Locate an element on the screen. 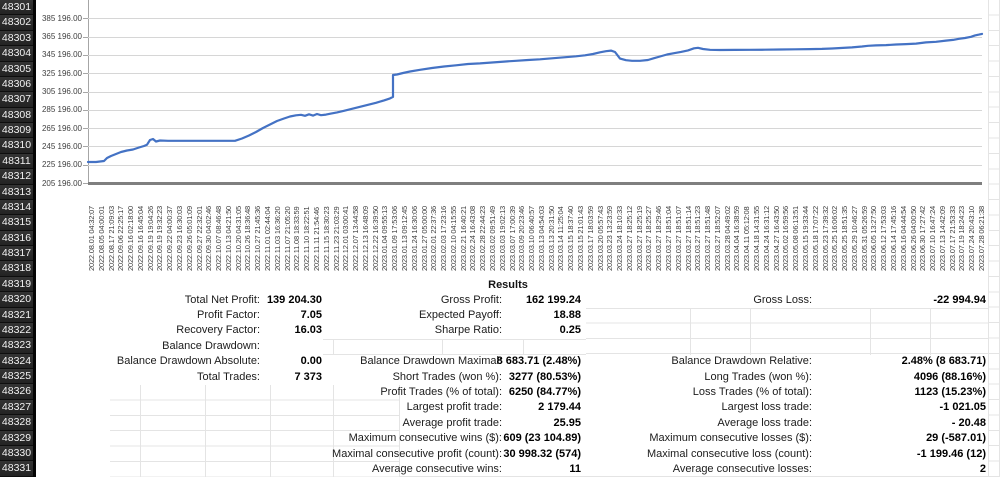 The width and height of the screenshot is (1000, 477). row-header-cell: 48310 is located at coordinates (16, 145).